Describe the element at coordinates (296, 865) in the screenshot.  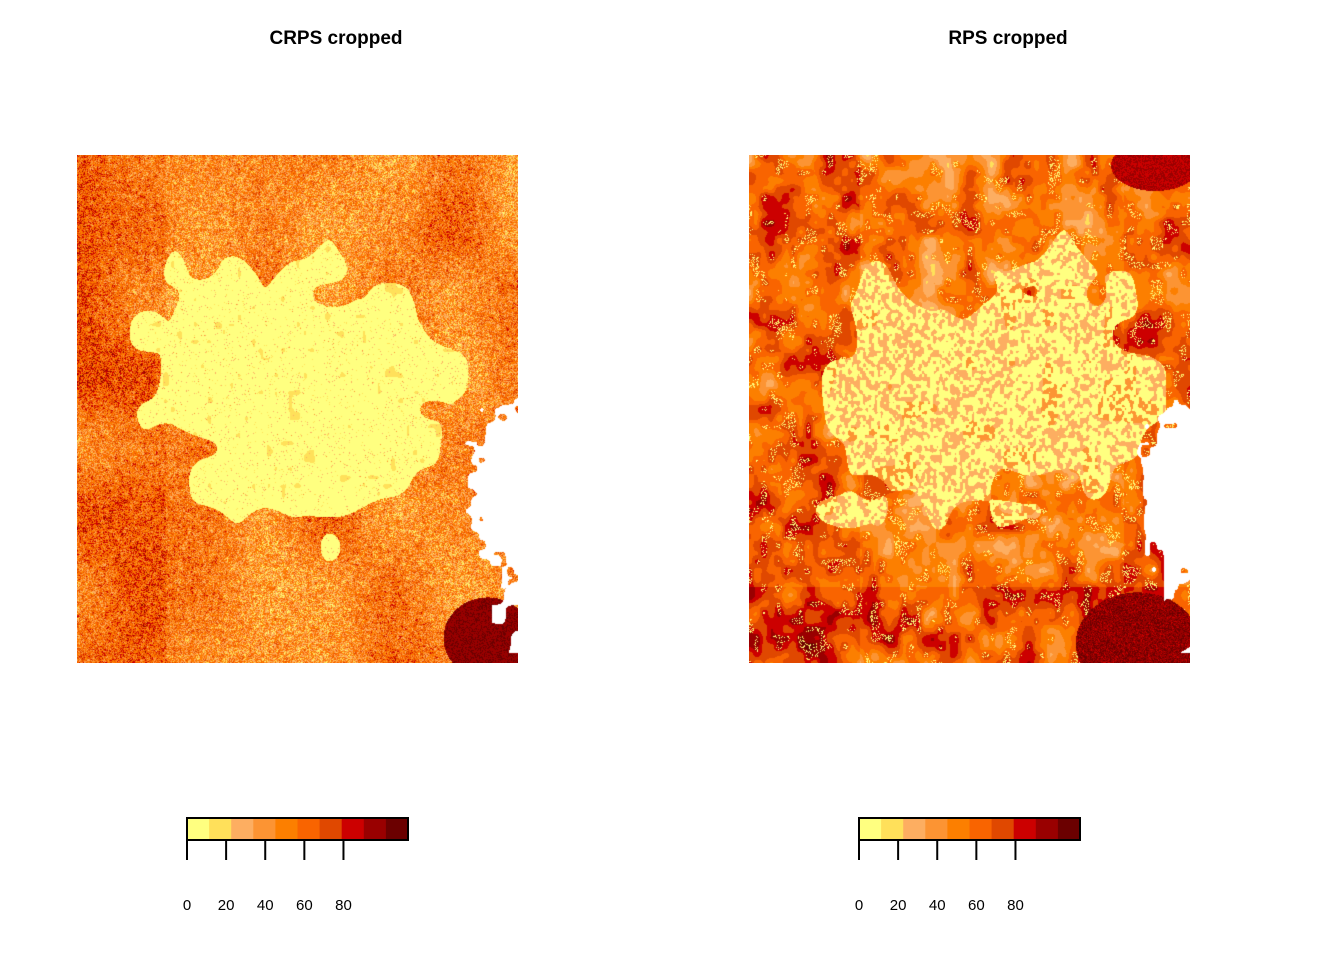
I see `crps-color-legend: 0 20 40 60 80` at that location.